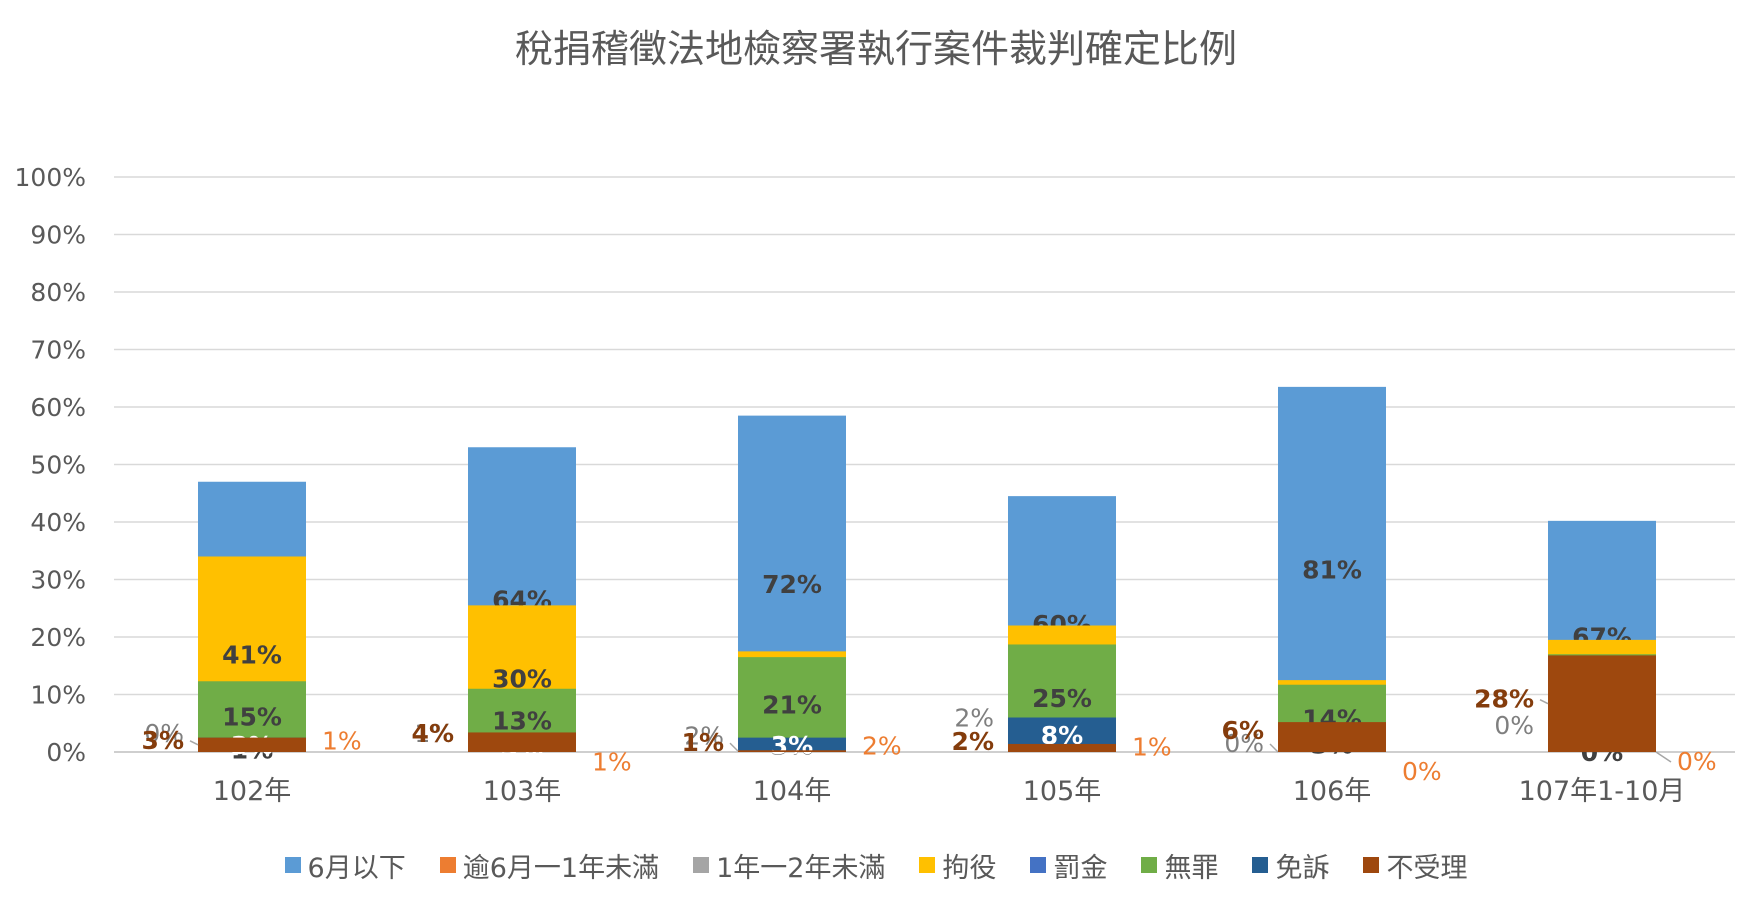 This screenshot has width=1752, height=903. Describe the element at coordinates (1602, 791) in the screenshot. I see `x-tick-label: 107年1-10月` at that location.